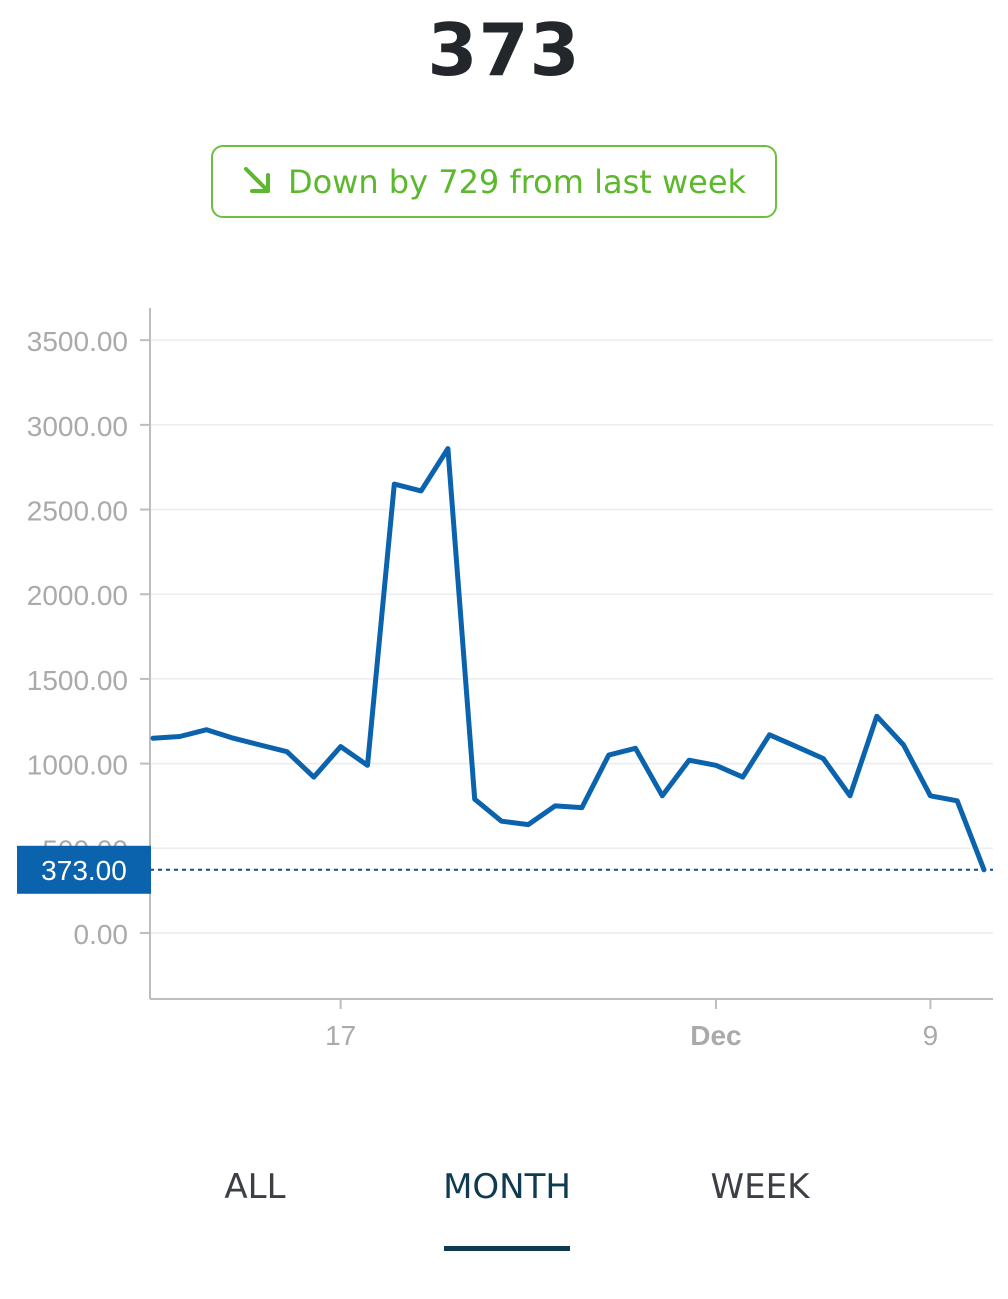 The width and height of the screenshot is (1008, 1299). I want to click on y-tick-label: 1000.00, so click(77, 765).